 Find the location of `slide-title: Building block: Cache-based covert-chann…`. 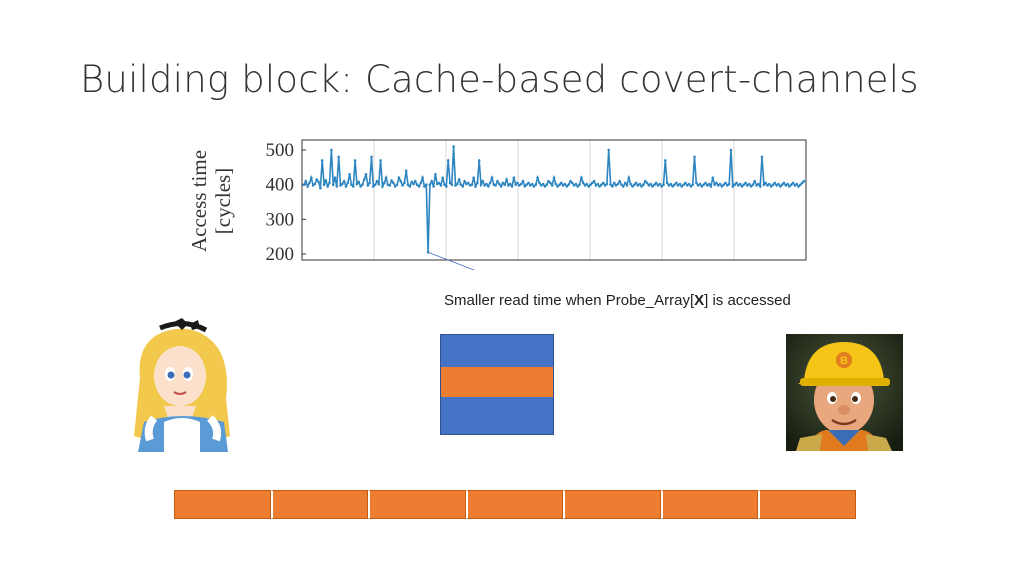

slide-title: Building block: Cache-based covert-chann… is located at coordinates (499, 79).